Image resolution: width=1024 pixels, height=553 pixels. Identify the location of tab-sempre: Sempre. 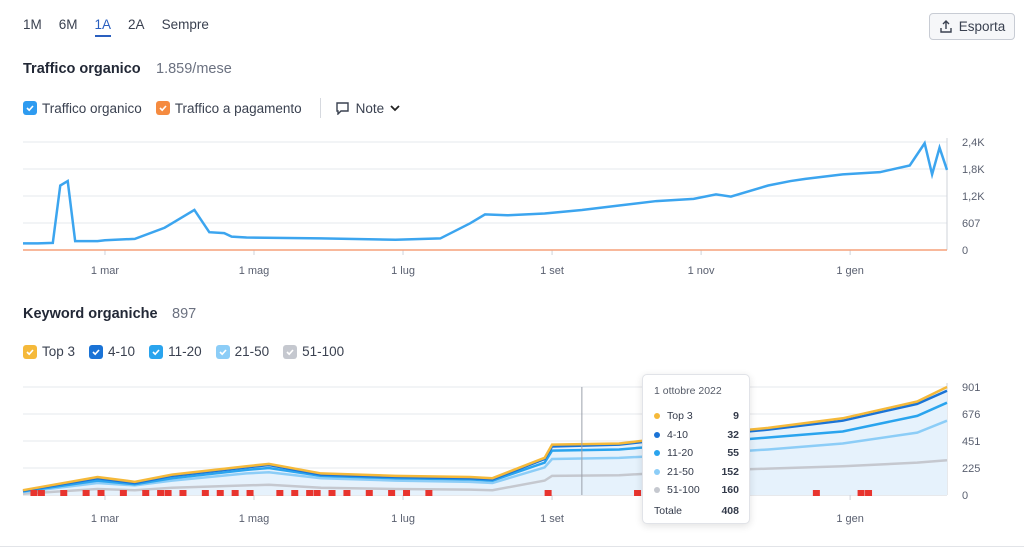
(185, 24).